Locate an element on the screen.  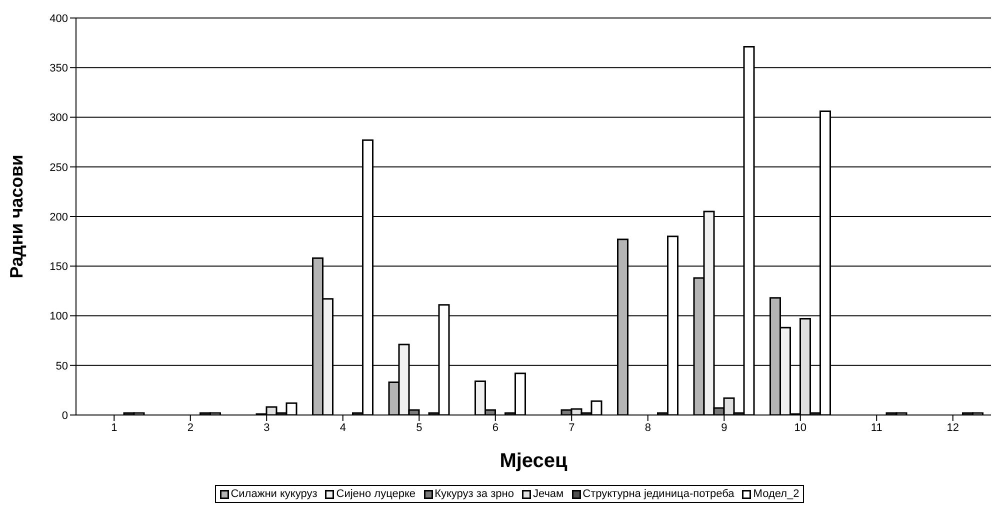
x-tick-label: 4 is located at coordinates (343, 428).